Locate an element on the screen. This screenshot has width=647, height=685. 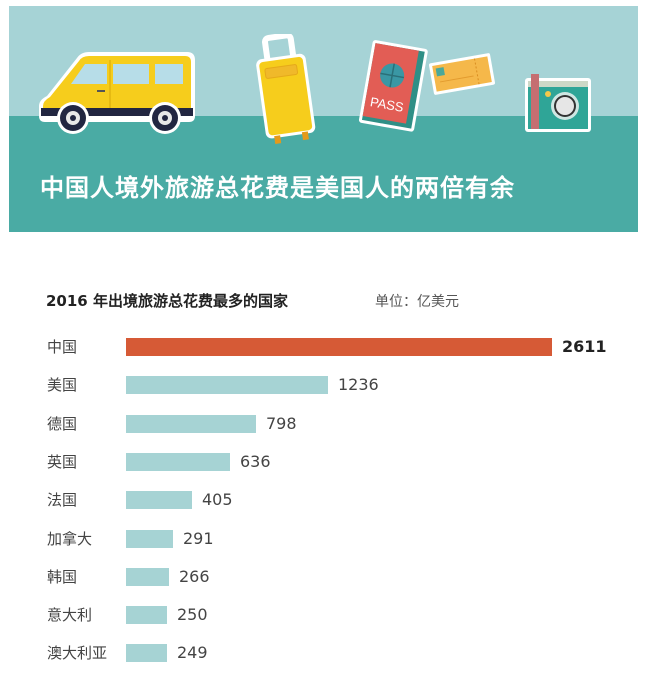
bar-row: 美国 1236 is located at coordinates (323, 385).